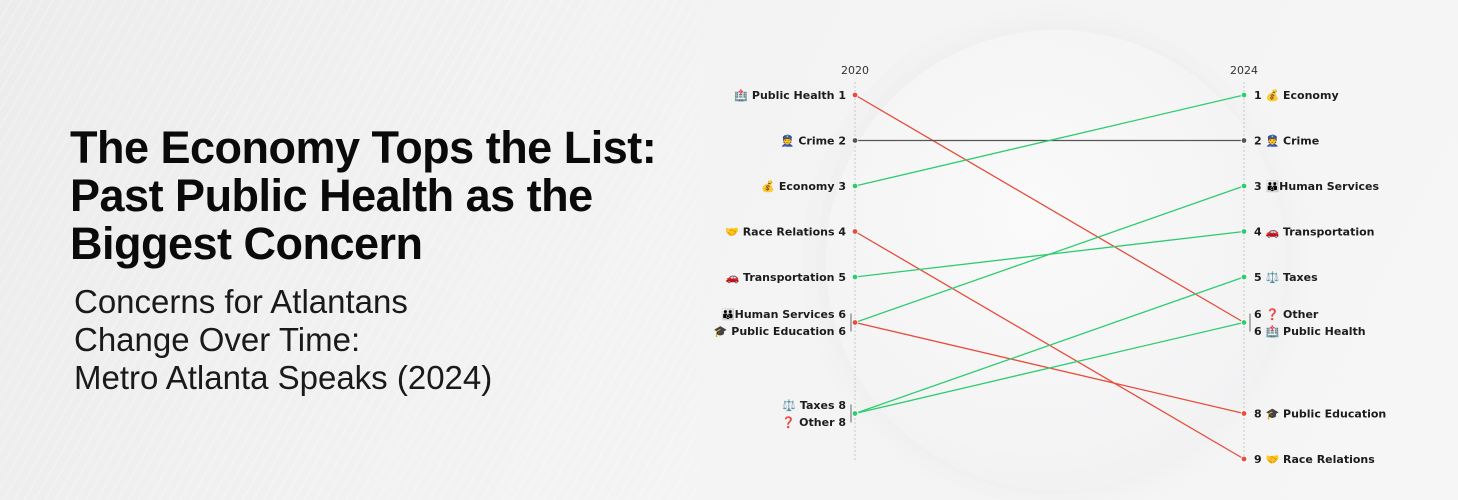  I want to click on subtitle-line: Metro Atlanta Speaks (2024), so click(283, 377).